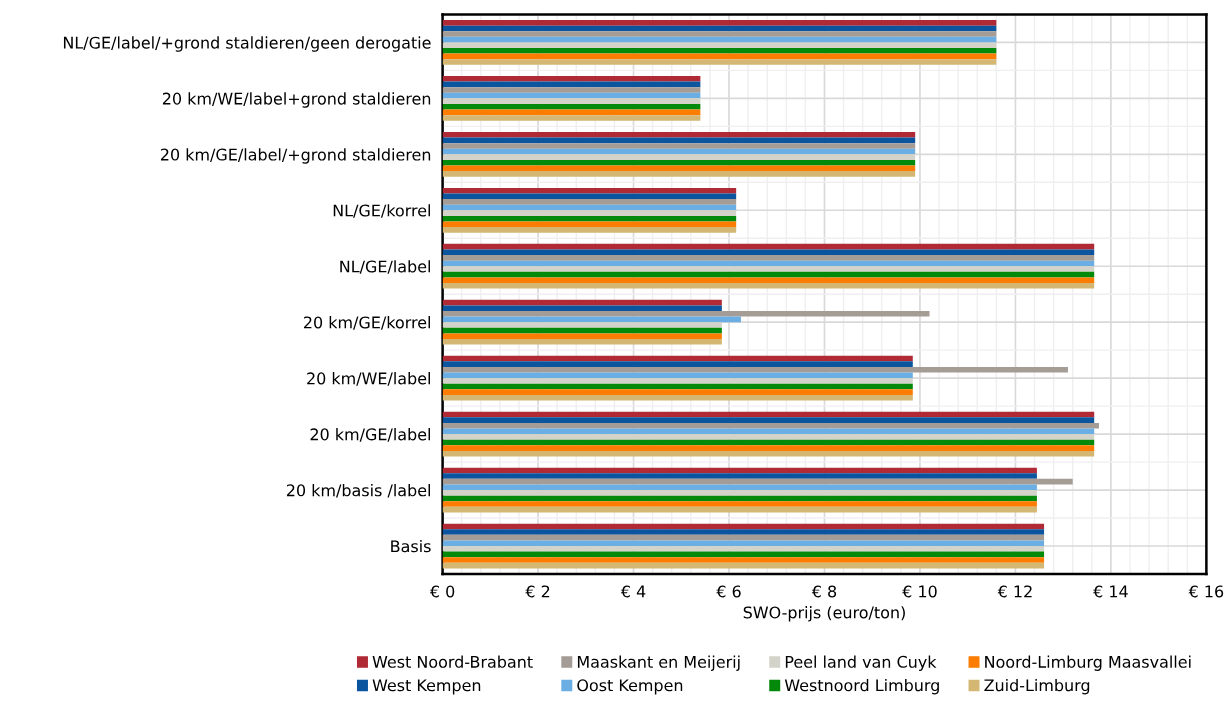  Describe the element at coordinates (1110, 591) in the screenshot. I see `x-tick-label: € 14` at that location.